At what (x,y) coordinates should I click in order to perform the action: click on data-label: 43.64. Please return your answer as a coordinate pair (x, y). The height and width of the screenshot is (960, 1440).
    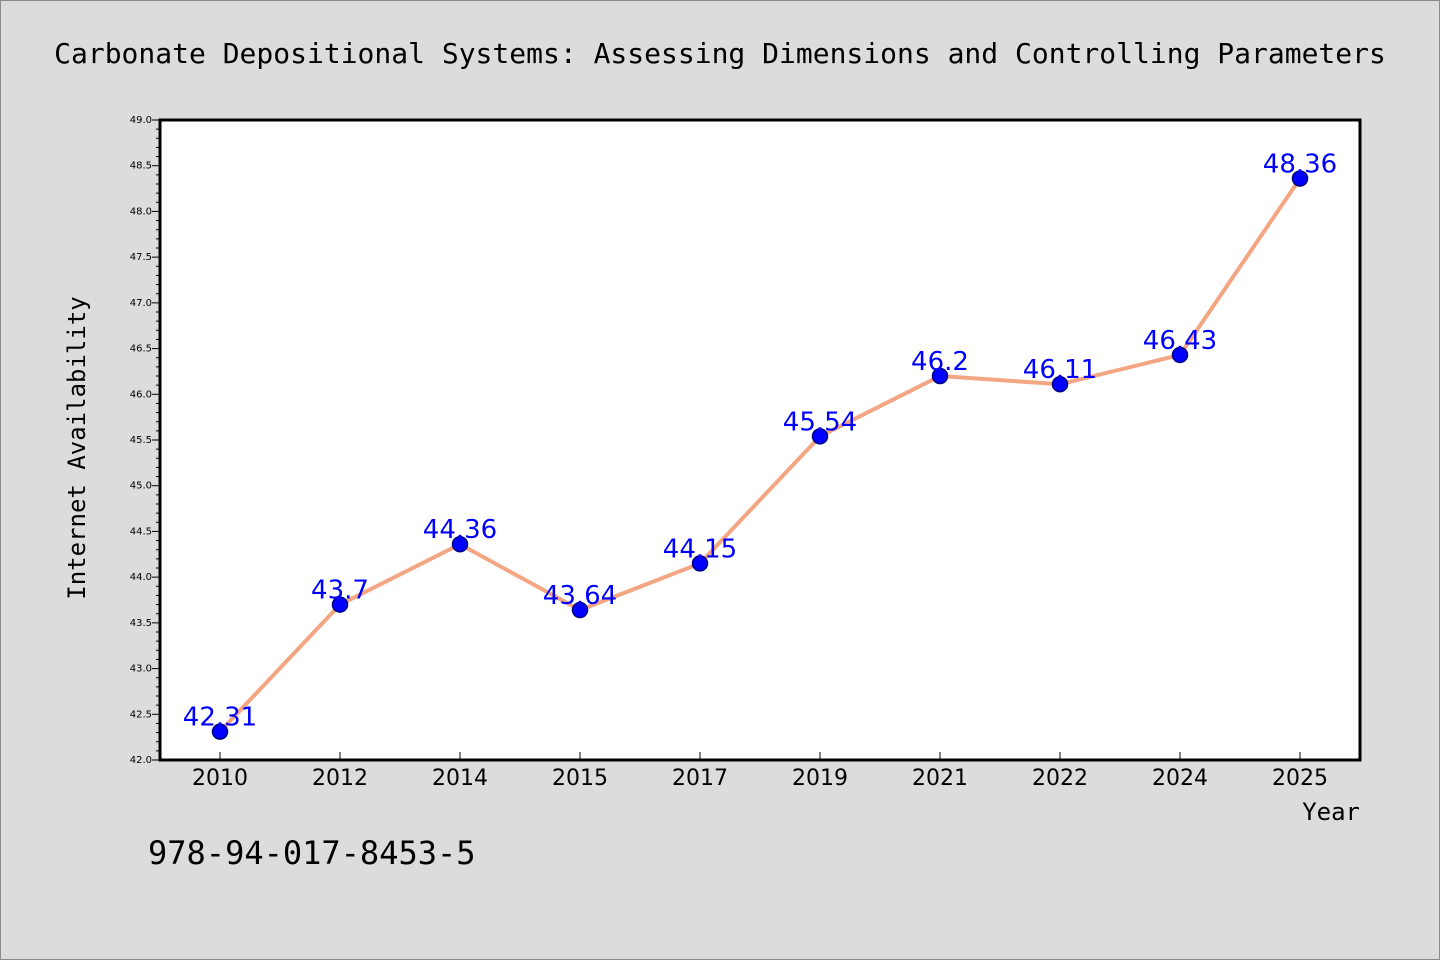
    Looking at the image, I should click on (580, 596).